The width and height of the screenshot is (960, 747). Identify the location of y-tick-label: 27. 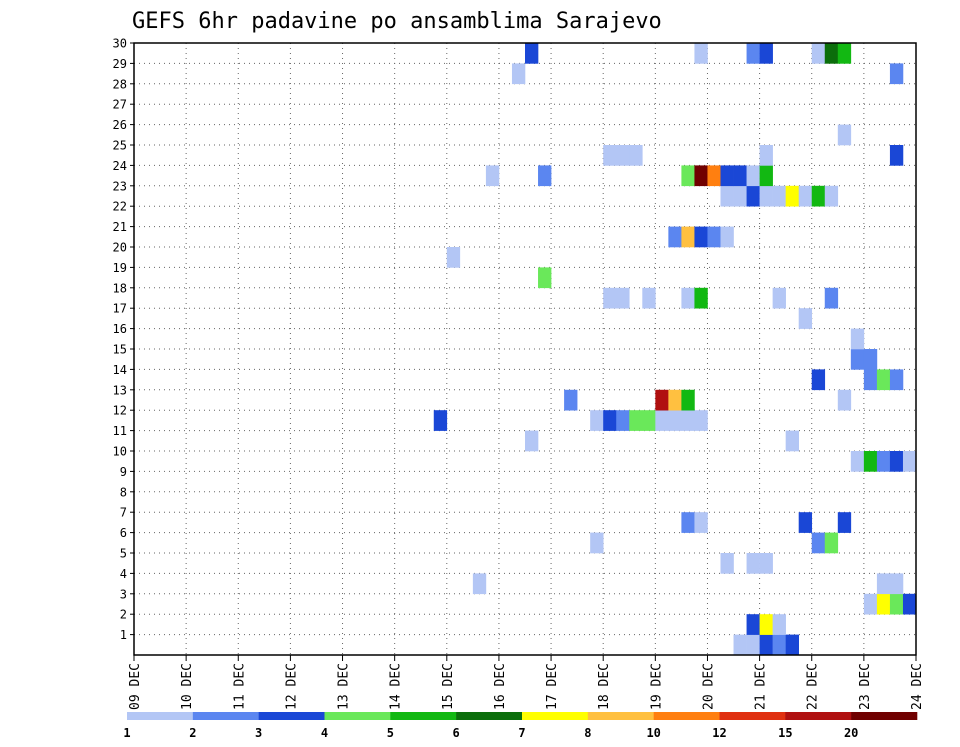
(120, 105).